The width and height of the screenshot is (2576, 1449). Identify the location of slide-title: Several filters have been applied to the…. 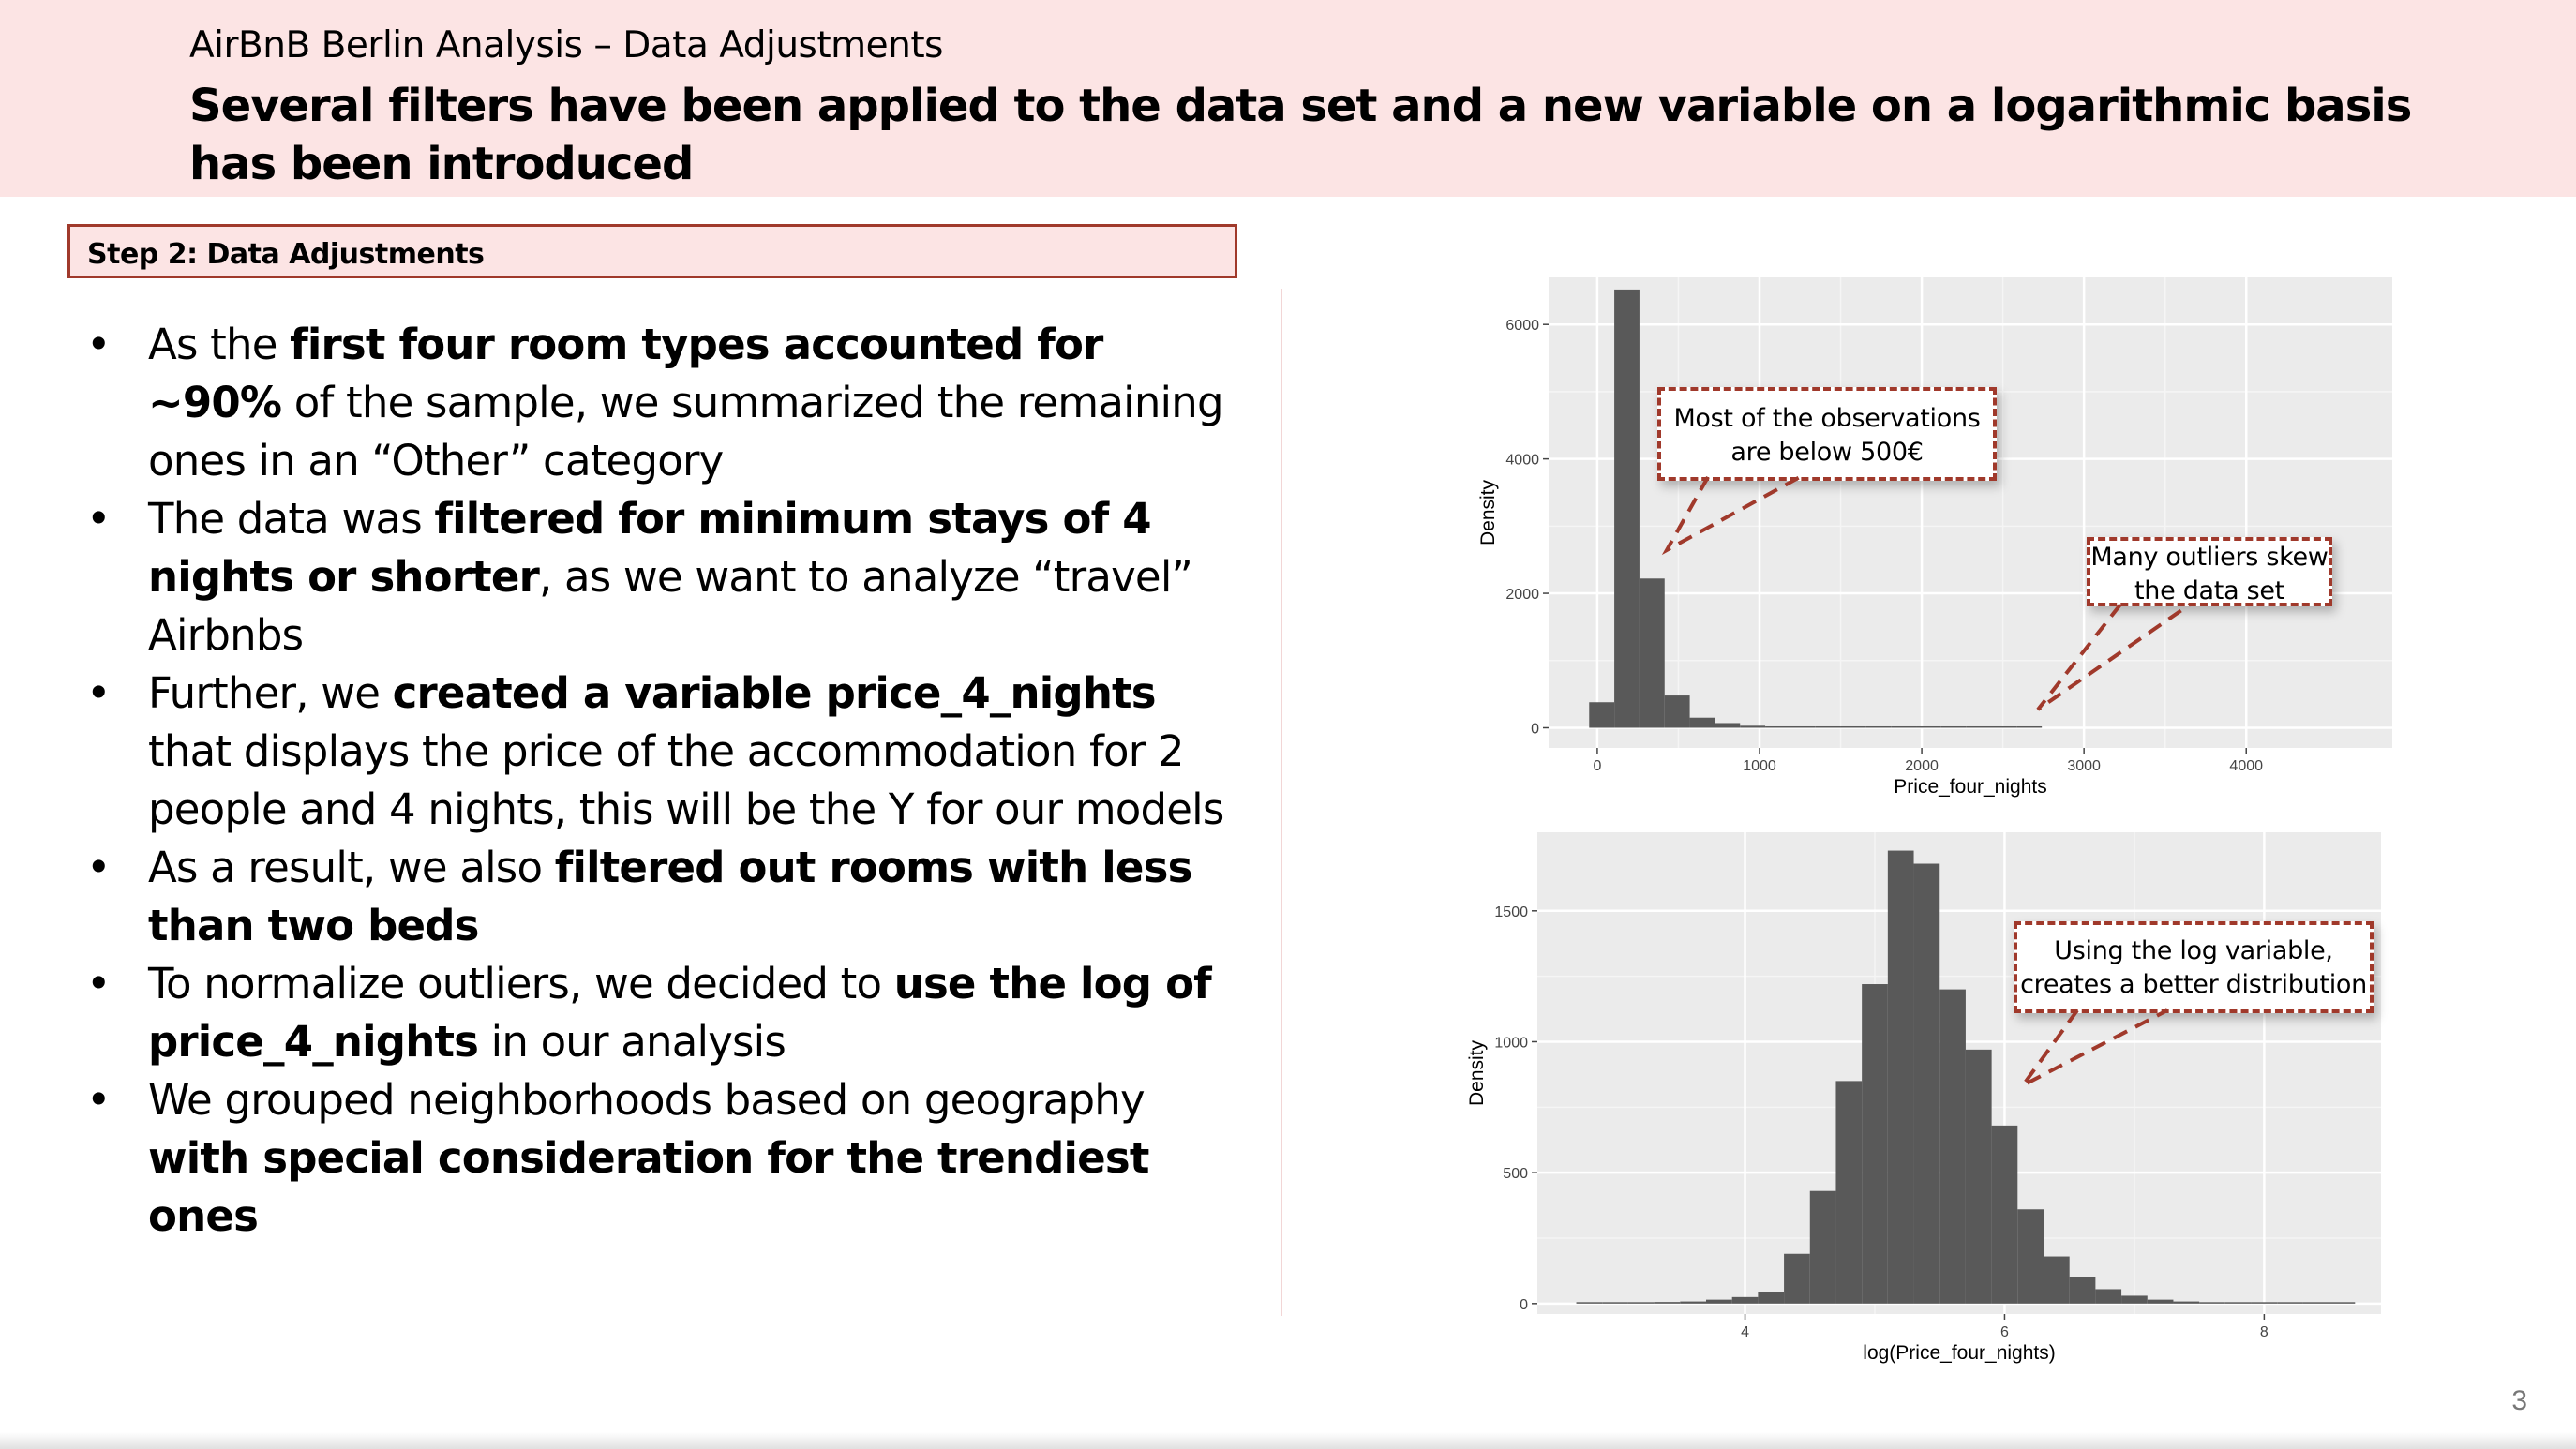
(1301, 135).